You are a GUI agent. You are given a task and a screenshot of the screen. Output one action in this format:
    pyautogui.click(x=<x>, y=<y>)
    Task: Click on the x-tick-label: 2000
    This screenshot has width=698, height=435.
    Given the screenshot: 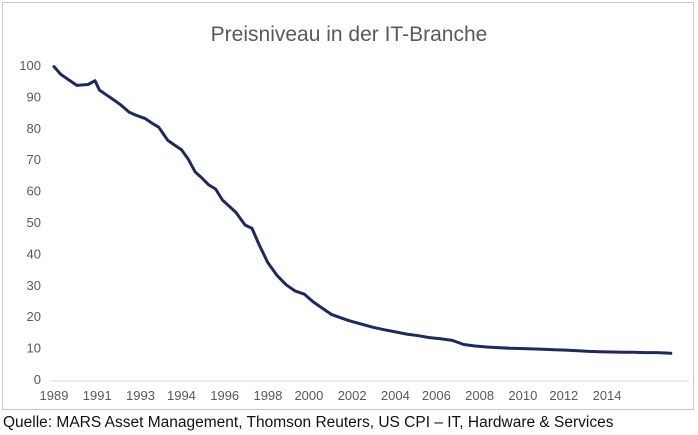 What is the action you would take?
    pyautogui.click(x=308, y=395)
    